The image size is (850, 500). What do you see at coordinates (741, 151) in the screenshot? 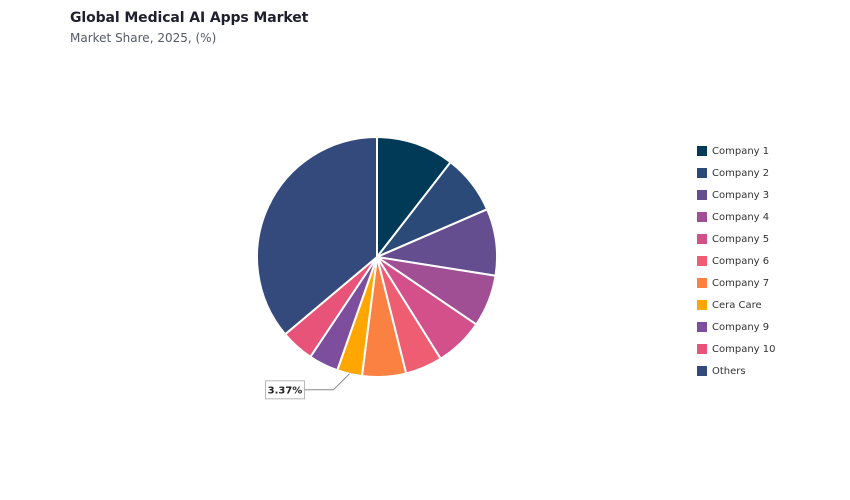
I see `legend-label: Company 1` at bounding box center [741, 151].